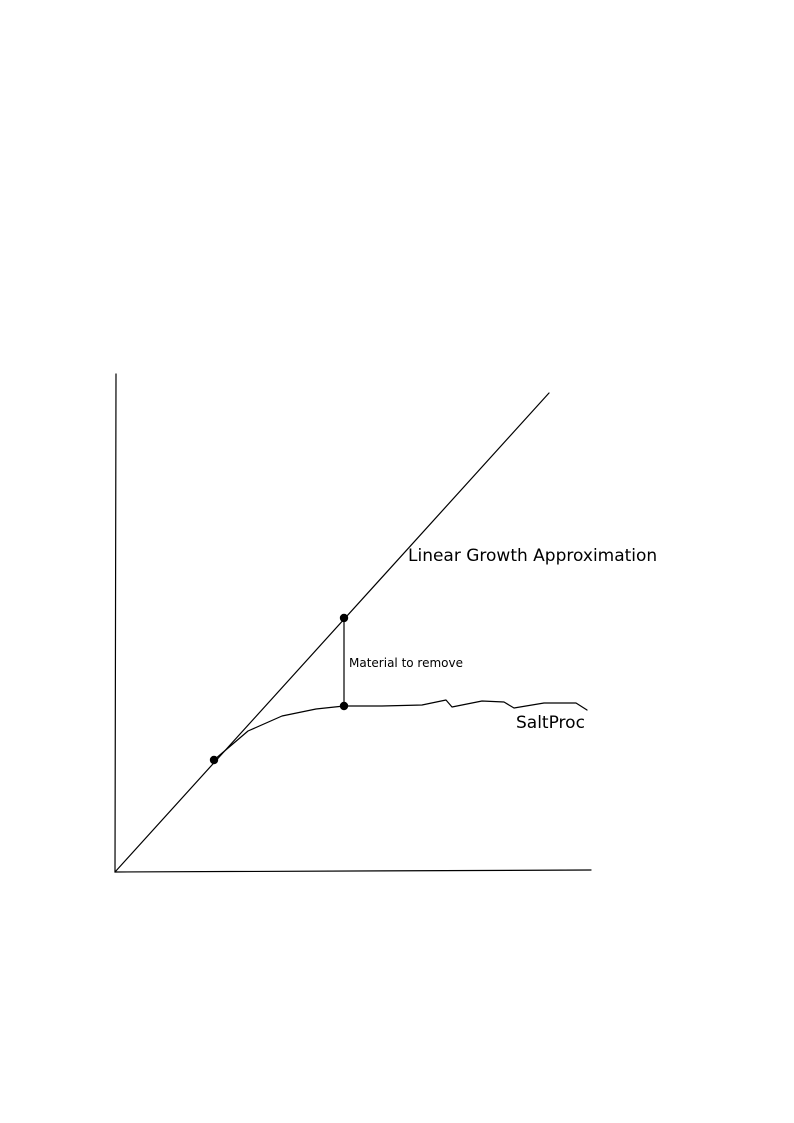 The width and height of the screenshot is (794, 1123). Describe the element at coordinates (532, 556) in the screenshot. I see `linear-growth-label: Linear Growth Approximation` at that location.